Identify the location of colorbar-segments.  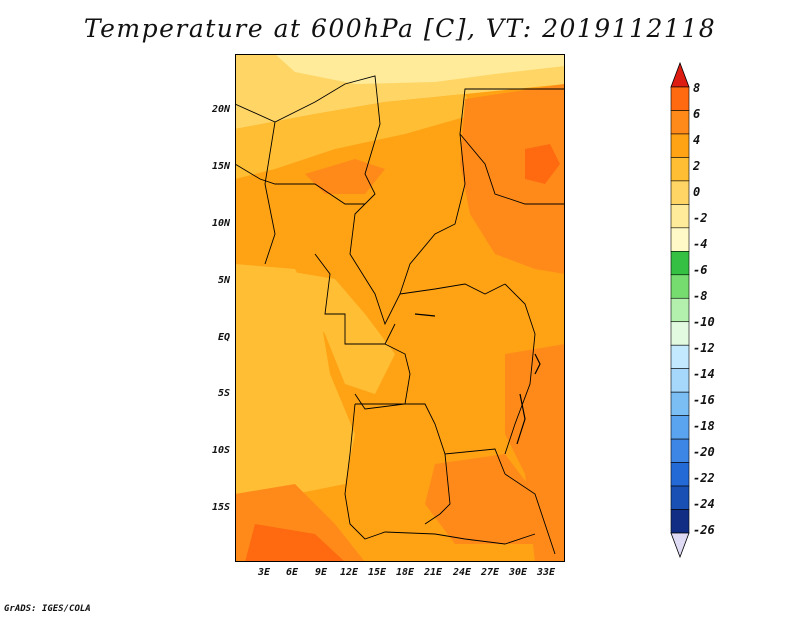
(680, 310).